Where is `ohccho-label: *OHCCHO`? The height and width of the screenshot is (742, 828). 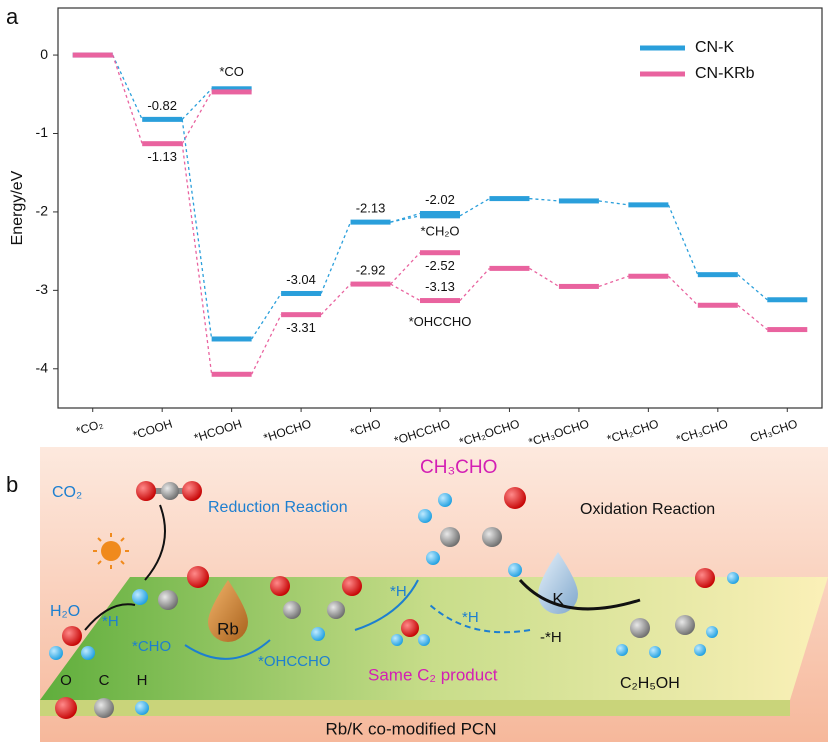 ohccho-label: *OHCCHO is located at coordinates (294, 661).